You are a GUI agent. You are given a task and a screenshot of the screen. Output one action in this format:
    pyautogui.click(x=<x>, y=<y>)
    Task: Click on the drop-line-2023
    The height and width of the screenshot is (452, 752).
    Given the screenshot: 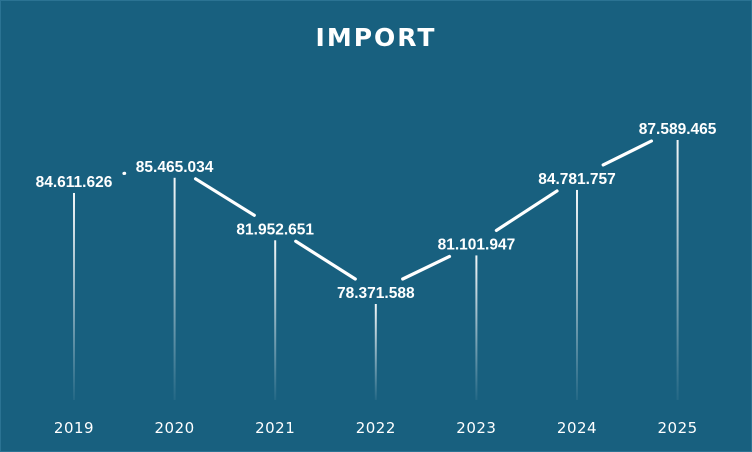 What is the action you would take?
    pyautogui.click(x=476, y=327)
    